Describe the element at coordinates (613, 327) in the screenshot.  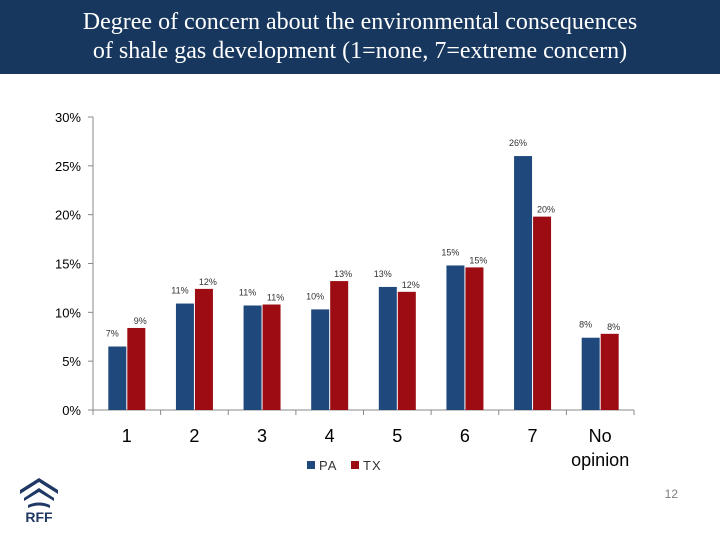
I see `data-label-tx: 8%` at that location.